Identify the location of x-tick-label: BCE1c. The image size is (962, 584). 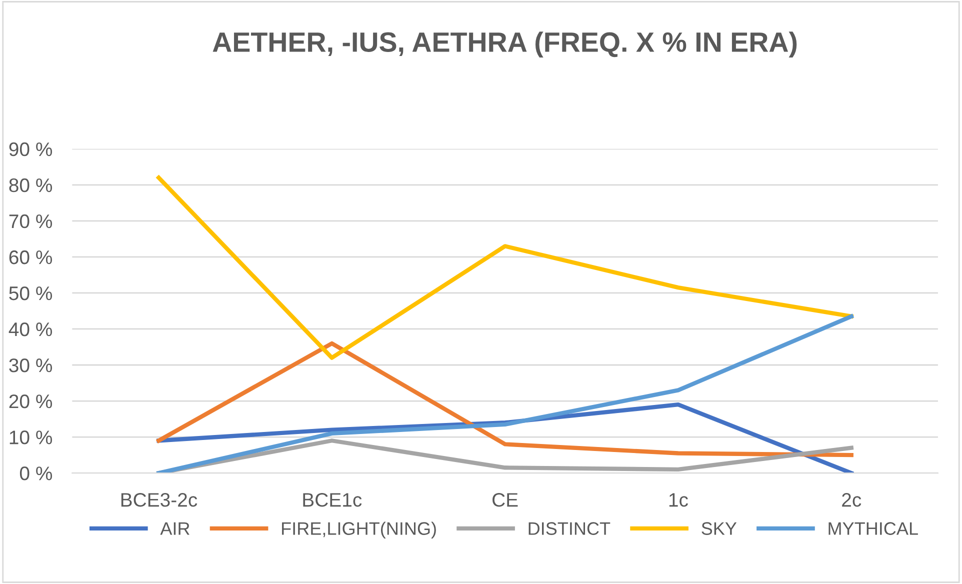
(332, 500).